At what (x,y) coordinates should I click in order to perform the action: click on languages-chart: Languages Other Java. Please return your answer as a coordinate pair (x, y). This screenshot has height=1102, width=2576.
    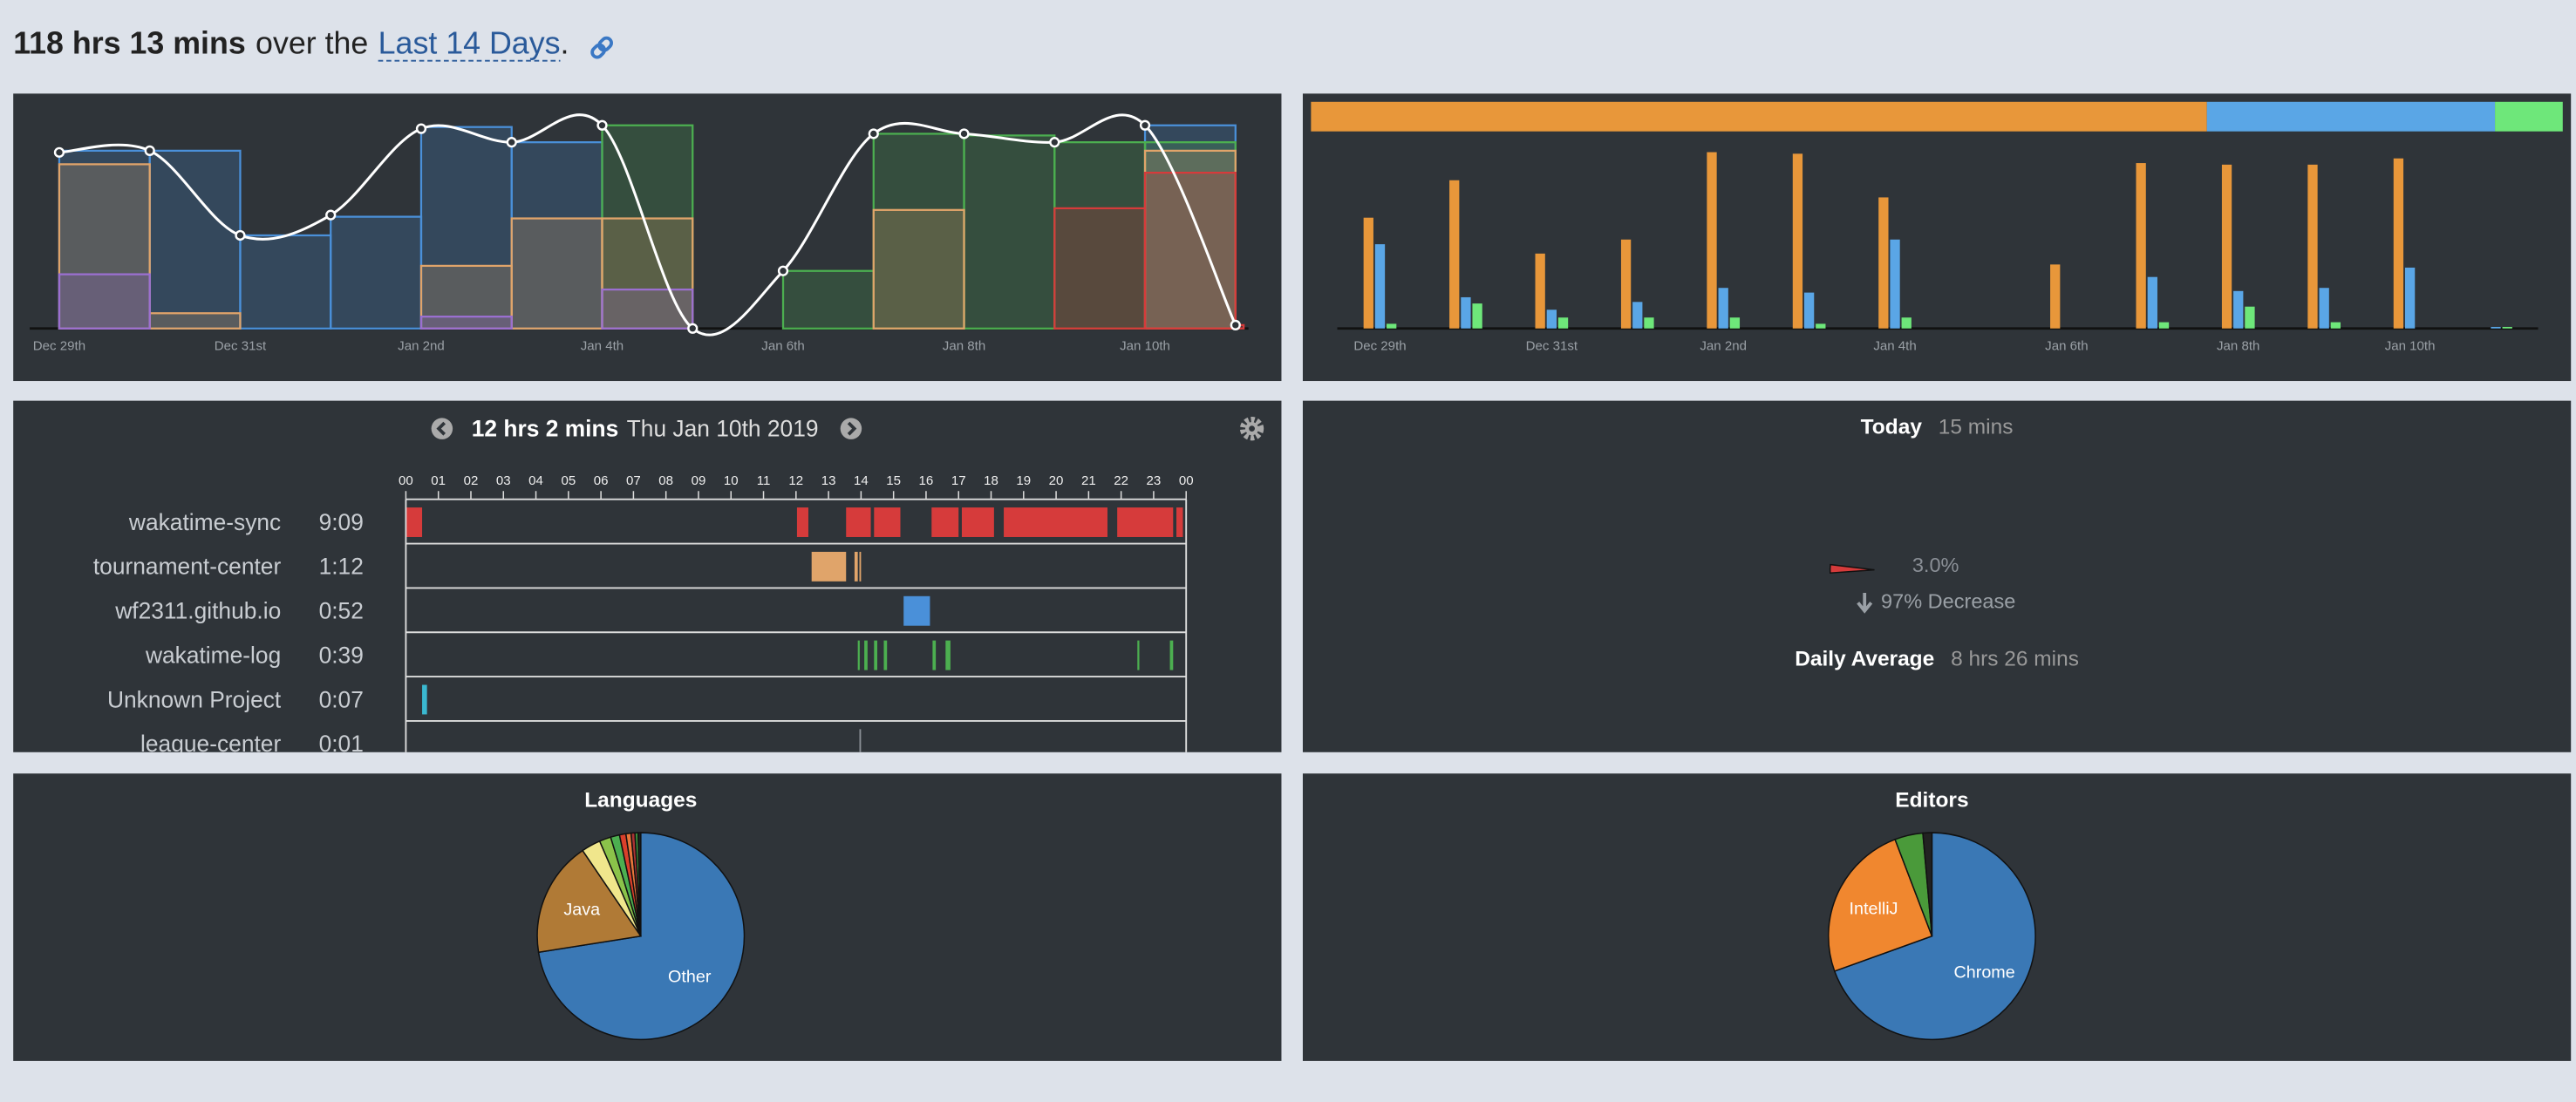
    Looking at the image, I should click on (641, 915).